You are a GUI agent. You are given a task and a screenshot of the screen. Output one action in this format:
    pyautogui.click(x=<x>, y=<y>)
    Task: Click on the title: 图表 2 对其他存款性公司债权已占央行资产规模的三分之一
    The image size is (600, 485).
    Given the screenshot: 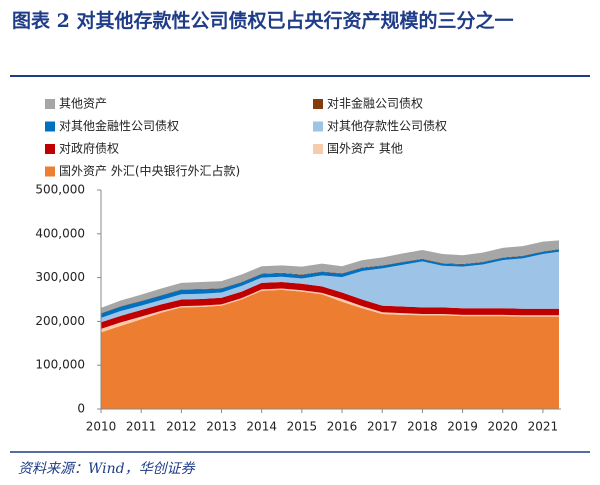 What is the action you would take?
    pyautogui.click(x=263, y=21)
    